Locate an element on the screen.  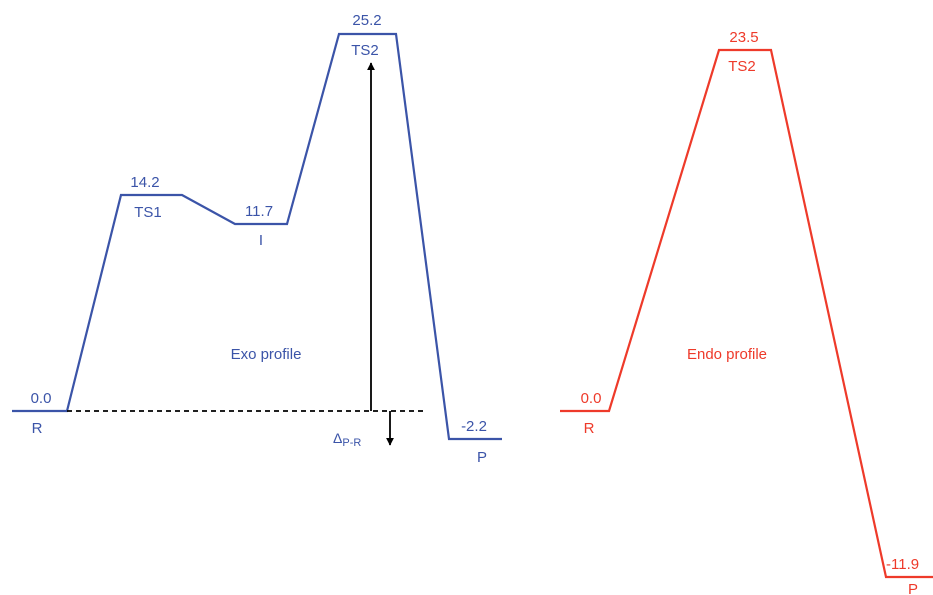
endo-r-label: R is located at coordinates (589, 428).